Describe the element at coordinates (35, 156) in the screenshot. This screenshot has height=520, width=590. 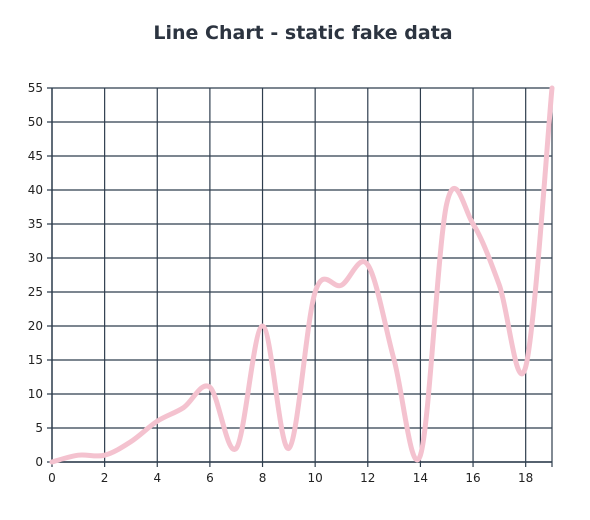
I see `y-tick-label: 45` at that location.